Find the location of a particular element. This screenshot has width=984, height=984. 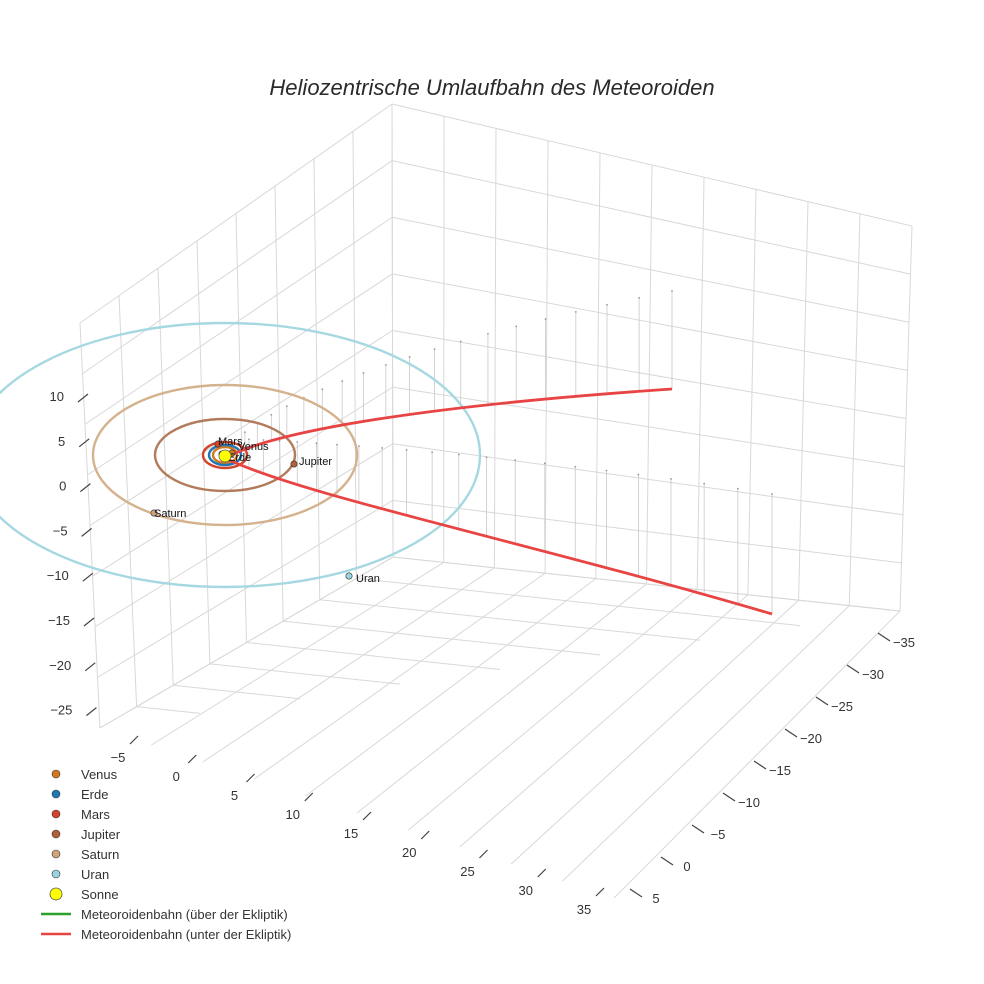

legend-item-uran: Uran is located at coordinates (80, 874).